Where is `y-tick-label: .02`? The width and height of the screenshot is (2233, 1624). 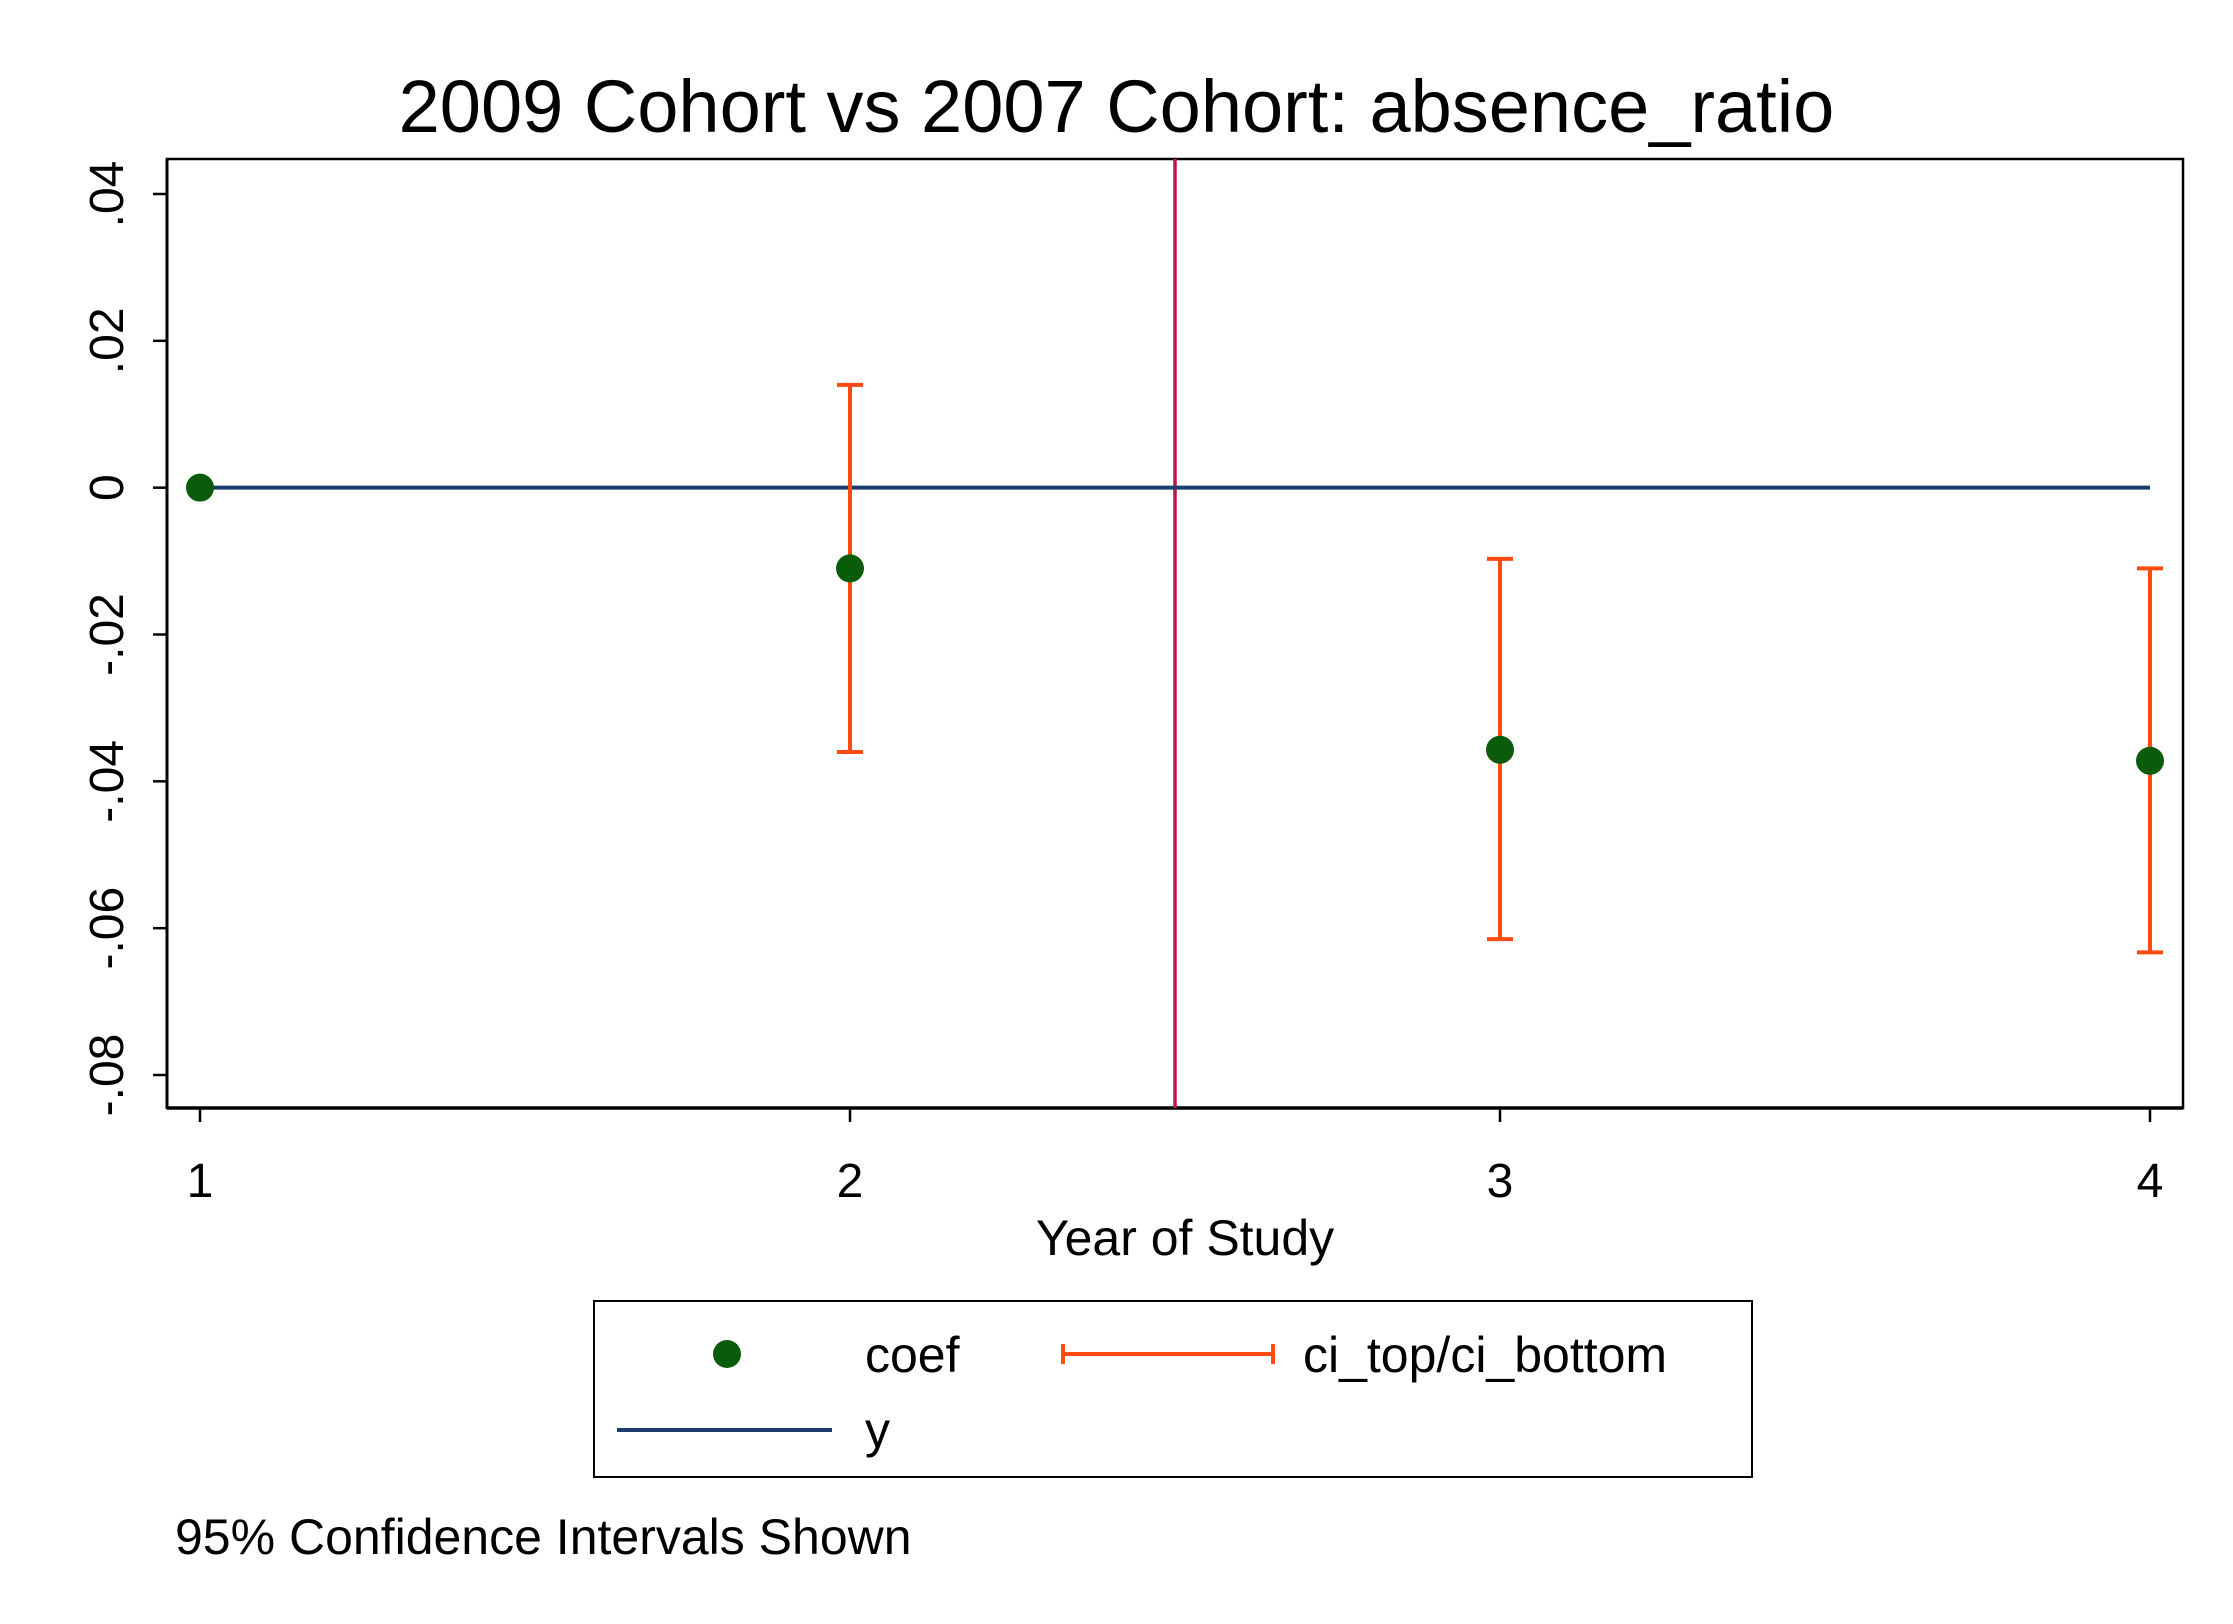
y-tick-label: .02 is located at coordinates (107, 340).